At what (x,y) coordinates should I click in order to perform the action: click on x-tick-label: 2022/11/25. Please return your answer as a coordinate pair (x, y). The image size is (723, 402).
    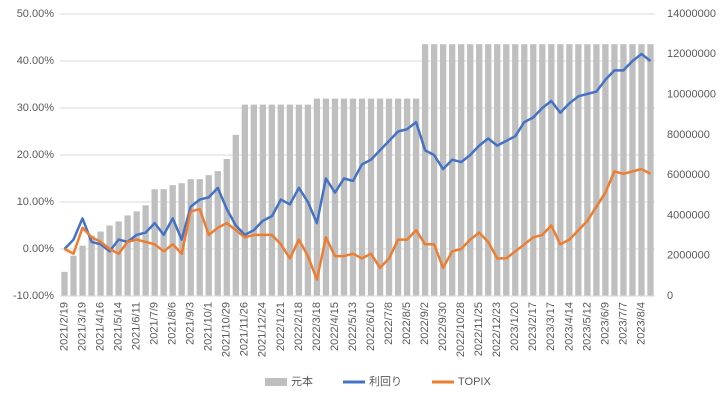
    Looking at the image, I should click on (479, 329).